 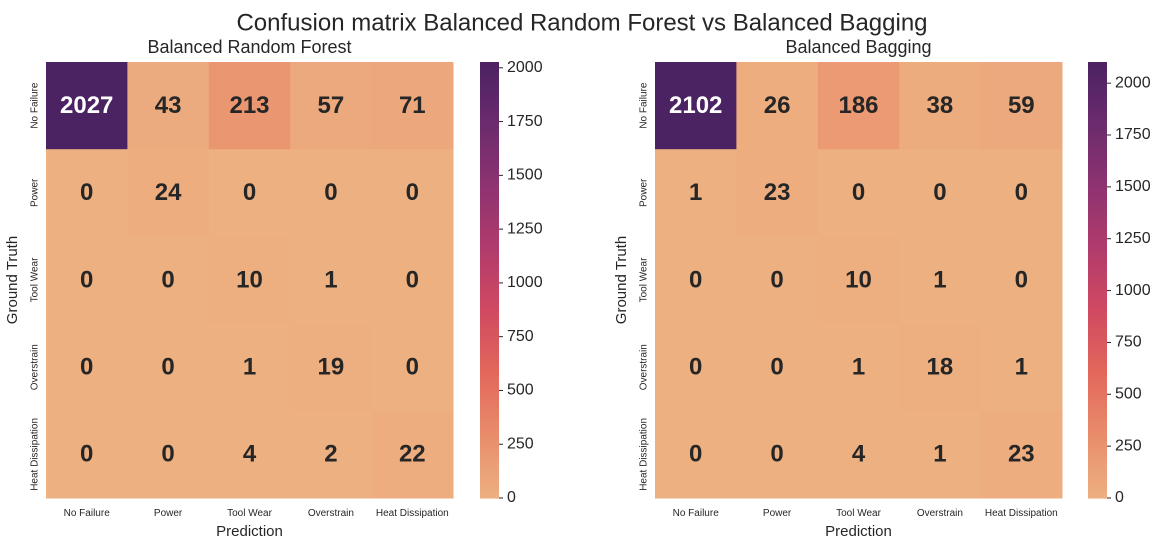 I want to click on cell-value-label: 71, so click(x=412, y=105).